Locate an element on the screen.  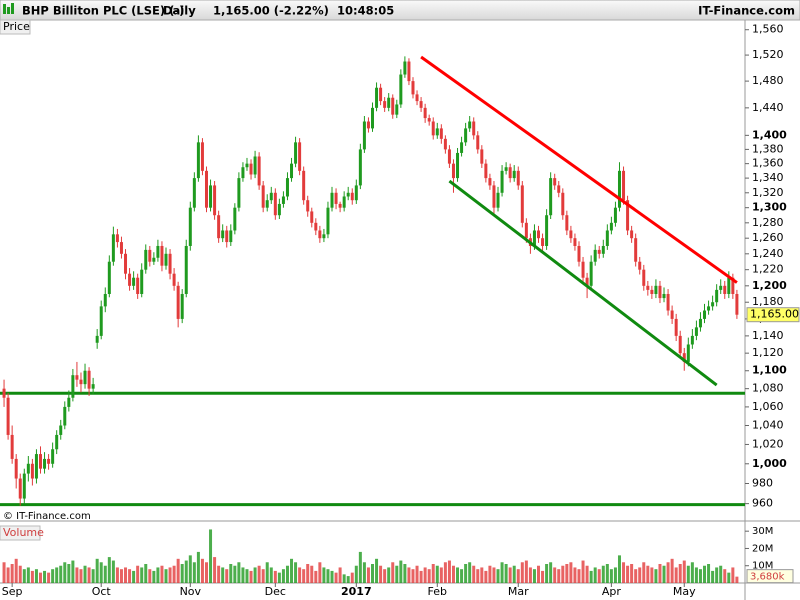
header-bar is located at coordinates (400, 10).